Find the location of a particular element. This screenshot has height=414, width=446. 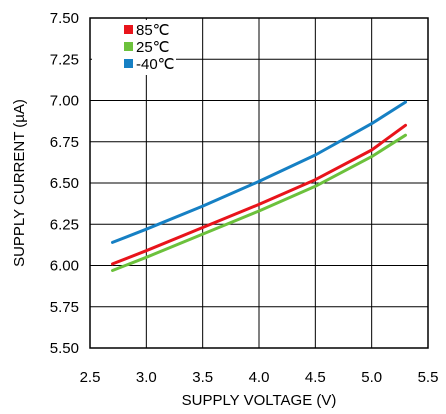

legend-background is located at coordinates (134, 47).